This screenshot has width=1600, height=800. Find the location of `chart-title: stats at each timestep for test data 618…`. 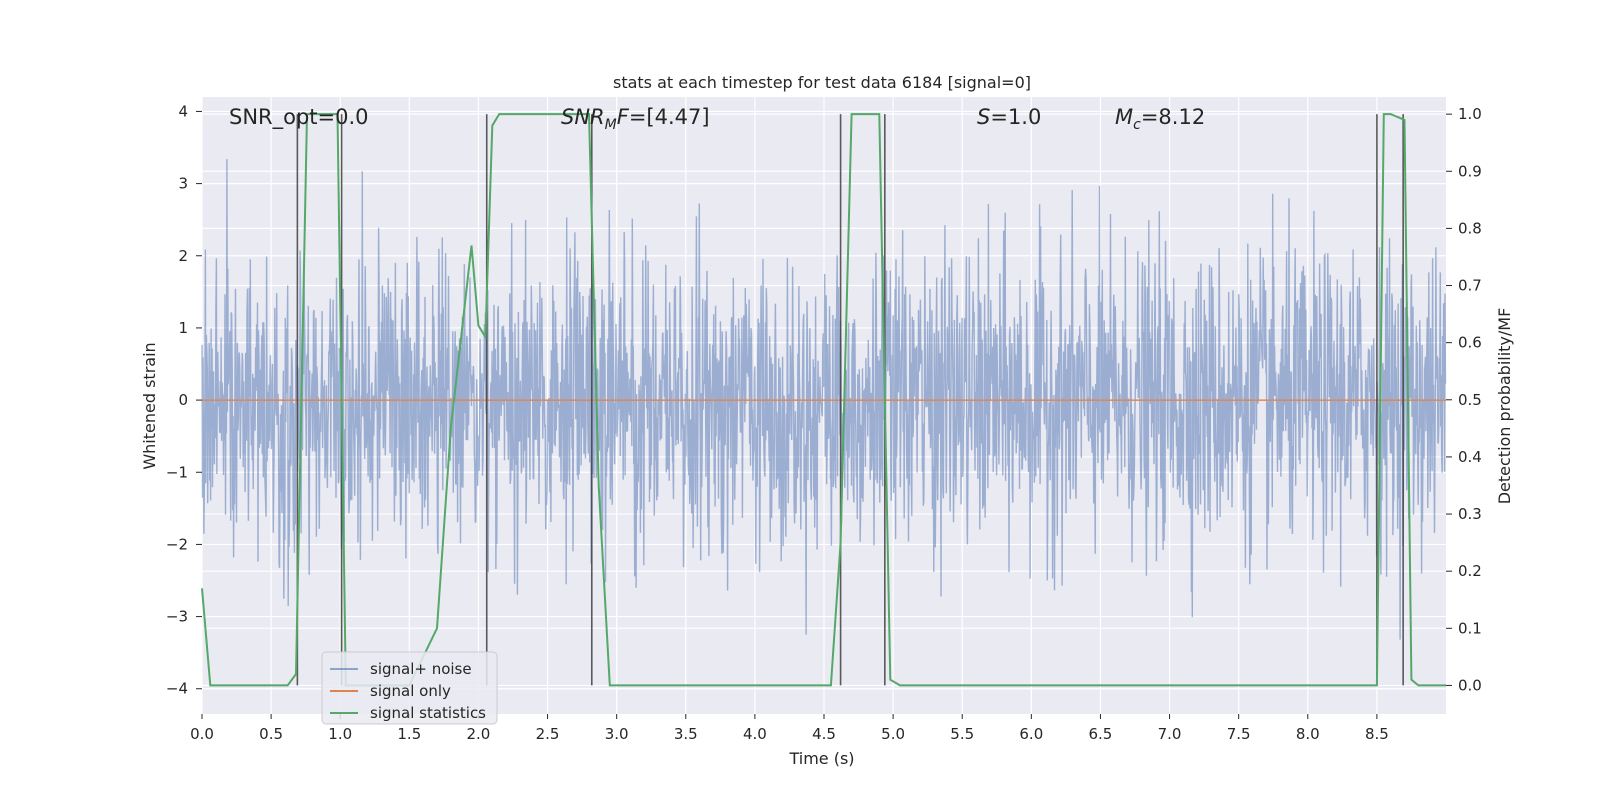

chart-title: stats at each timestep for test data 618… is located at coordinates (822, 82).